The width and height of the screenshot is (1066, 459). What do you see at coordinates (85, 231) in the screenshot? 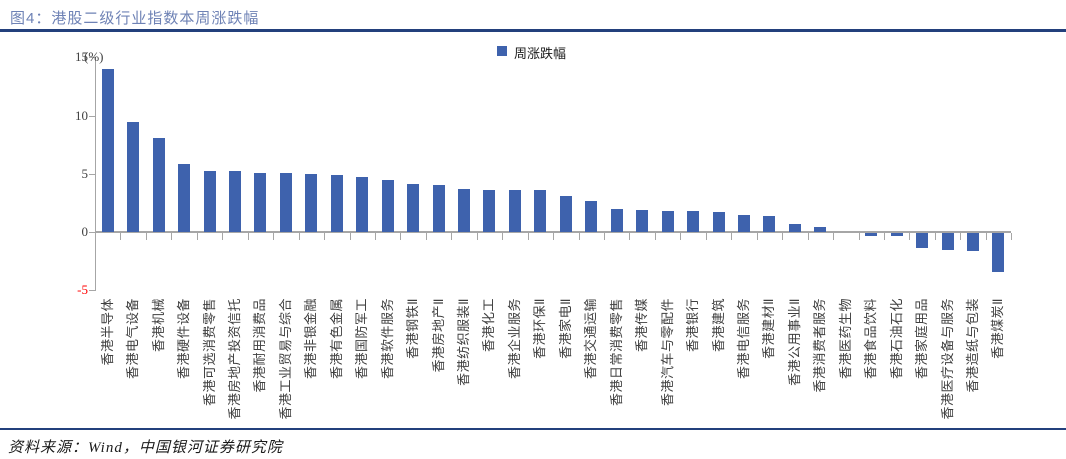
I see `y-axis-tick-label: 0` at bounding box center [85, 231].